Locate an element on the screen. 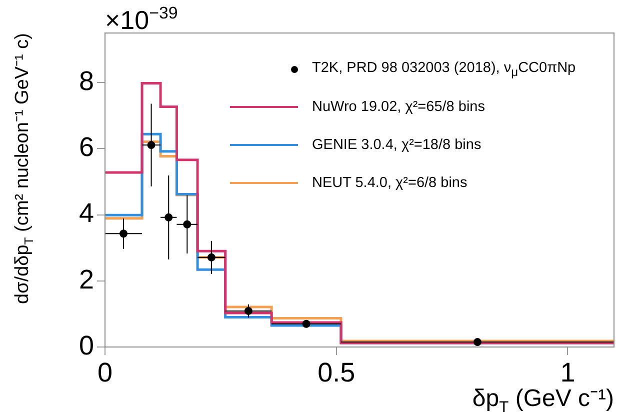  legend-label: GENIE 3.0.4, χ²=18/8 bins is located at coordinates (397, 145).